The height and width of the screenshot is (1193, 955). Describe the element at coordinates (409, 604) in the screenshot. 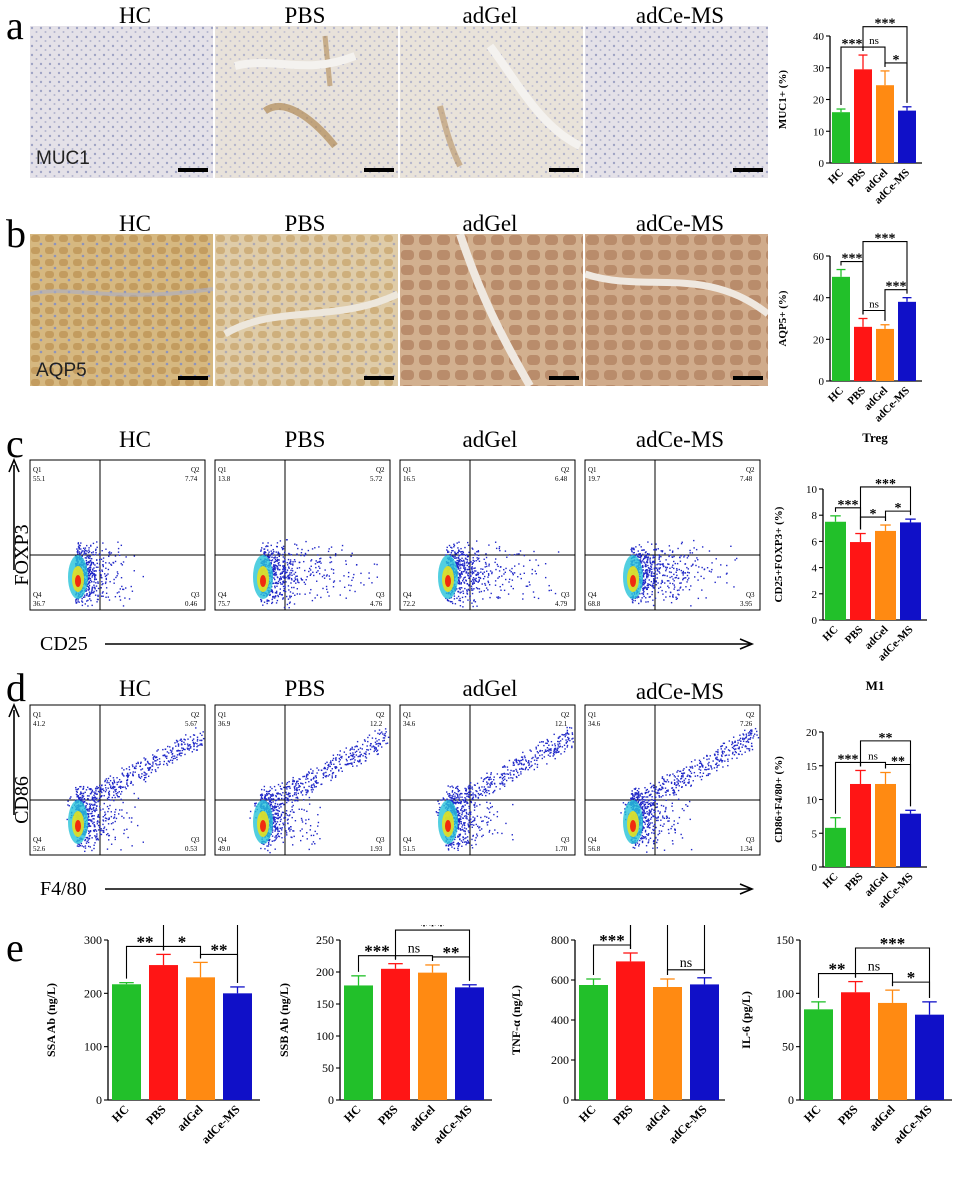

I see `quadrant-value: 72.2` at that location.